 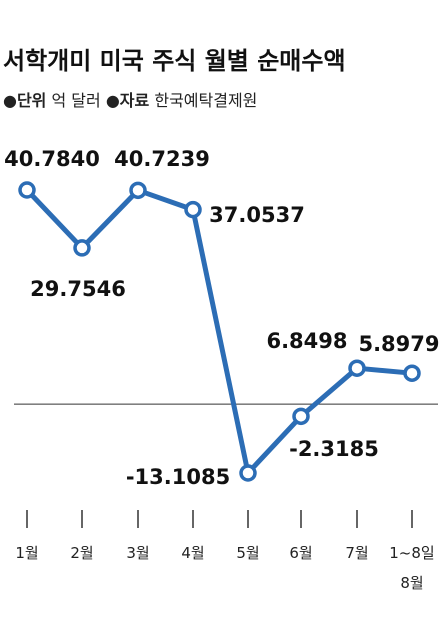 I want to click on data-label: 5.8979, so click(x=398, y=344).